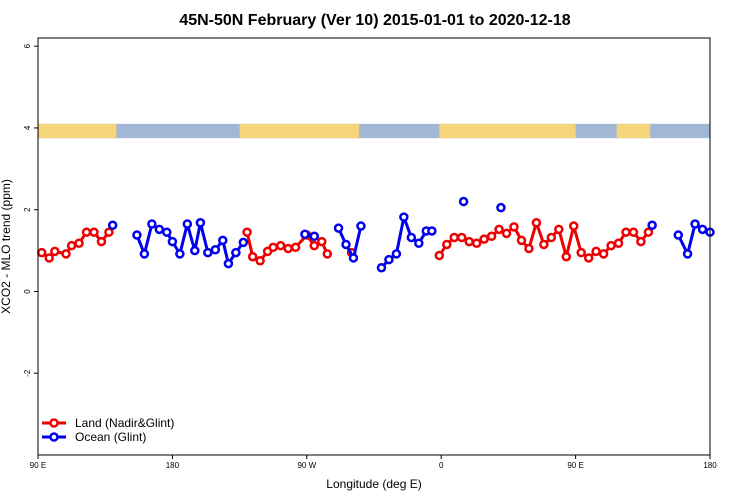 The image size is (750, 500). What do you see at coordinates (306, 465) in the screenshot?
I see `x-tick-label: 90 W` at bounding box center [306, 465].